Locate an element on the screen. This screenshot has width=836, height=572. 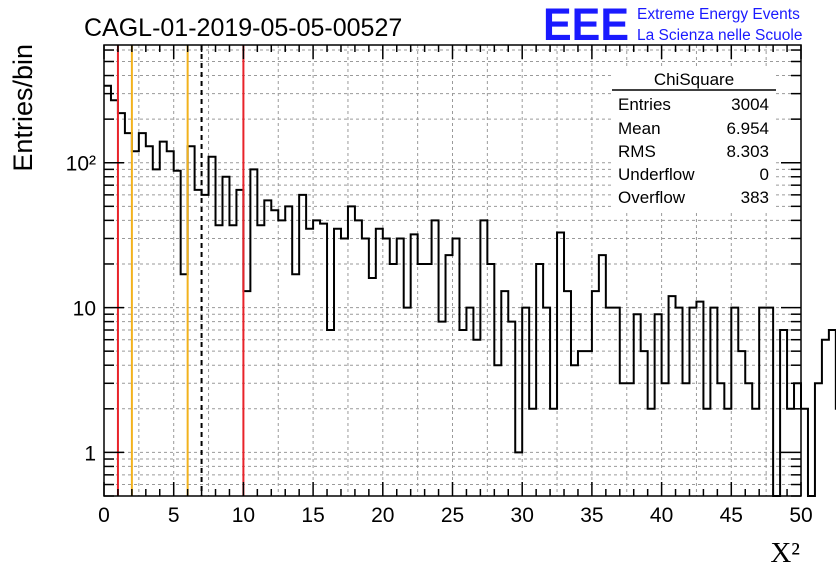
y-tick-label: 10 is located at coordinates (84, 309).